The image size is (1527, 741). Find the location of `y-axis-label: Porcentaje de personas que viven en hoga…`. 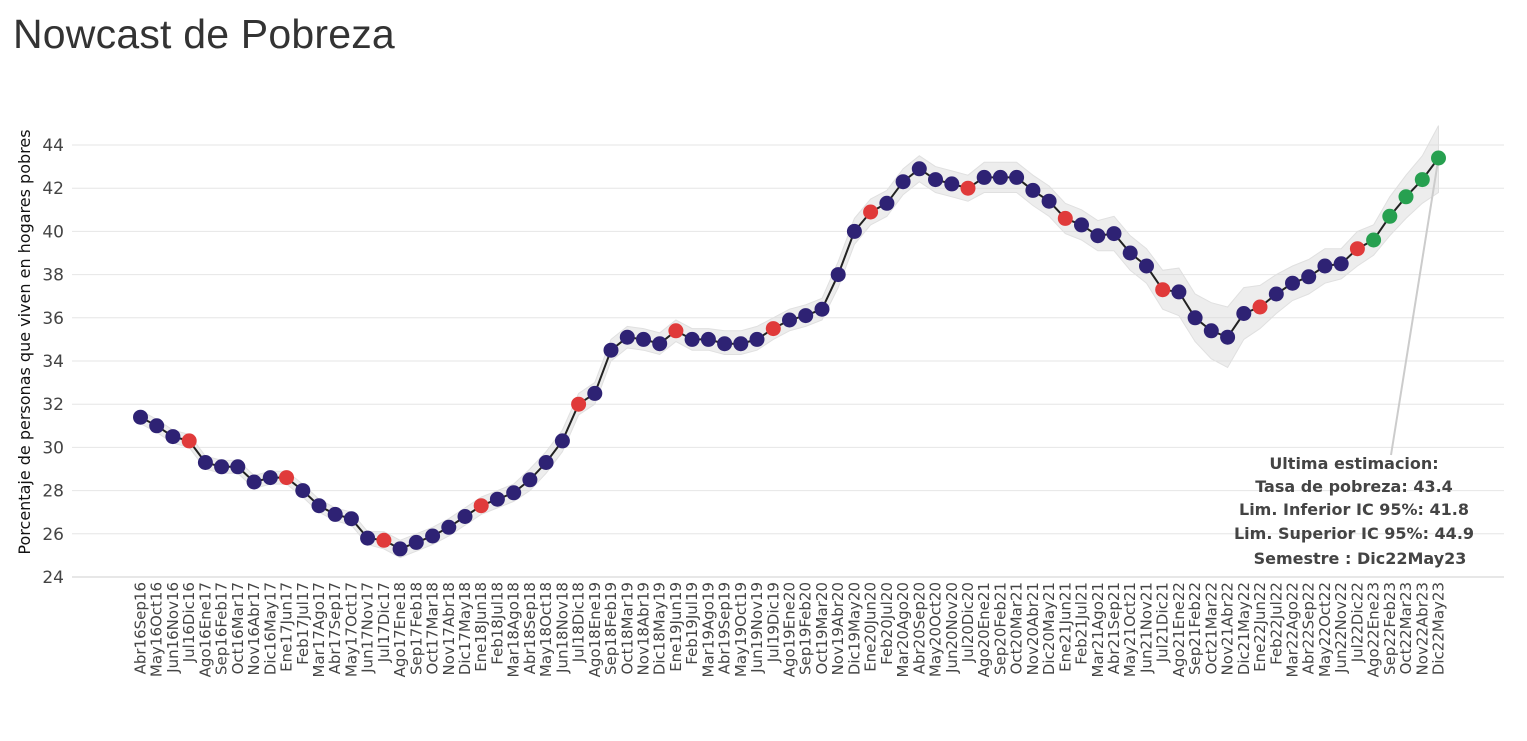

y-axis-label: Porcentaje de personas que viven en hoga… is located at coordinates (24, 341).